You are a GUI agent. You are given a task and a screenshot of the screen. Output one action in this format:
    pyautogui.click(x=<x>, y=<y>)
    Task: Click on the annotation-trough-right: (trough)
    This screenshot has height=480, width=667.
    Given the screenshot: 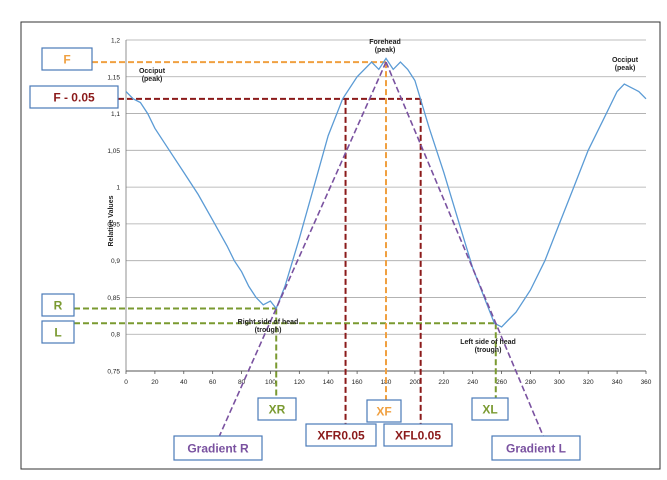 What is the action you would take?
    pyautogui.click(x=268, y=330)
    